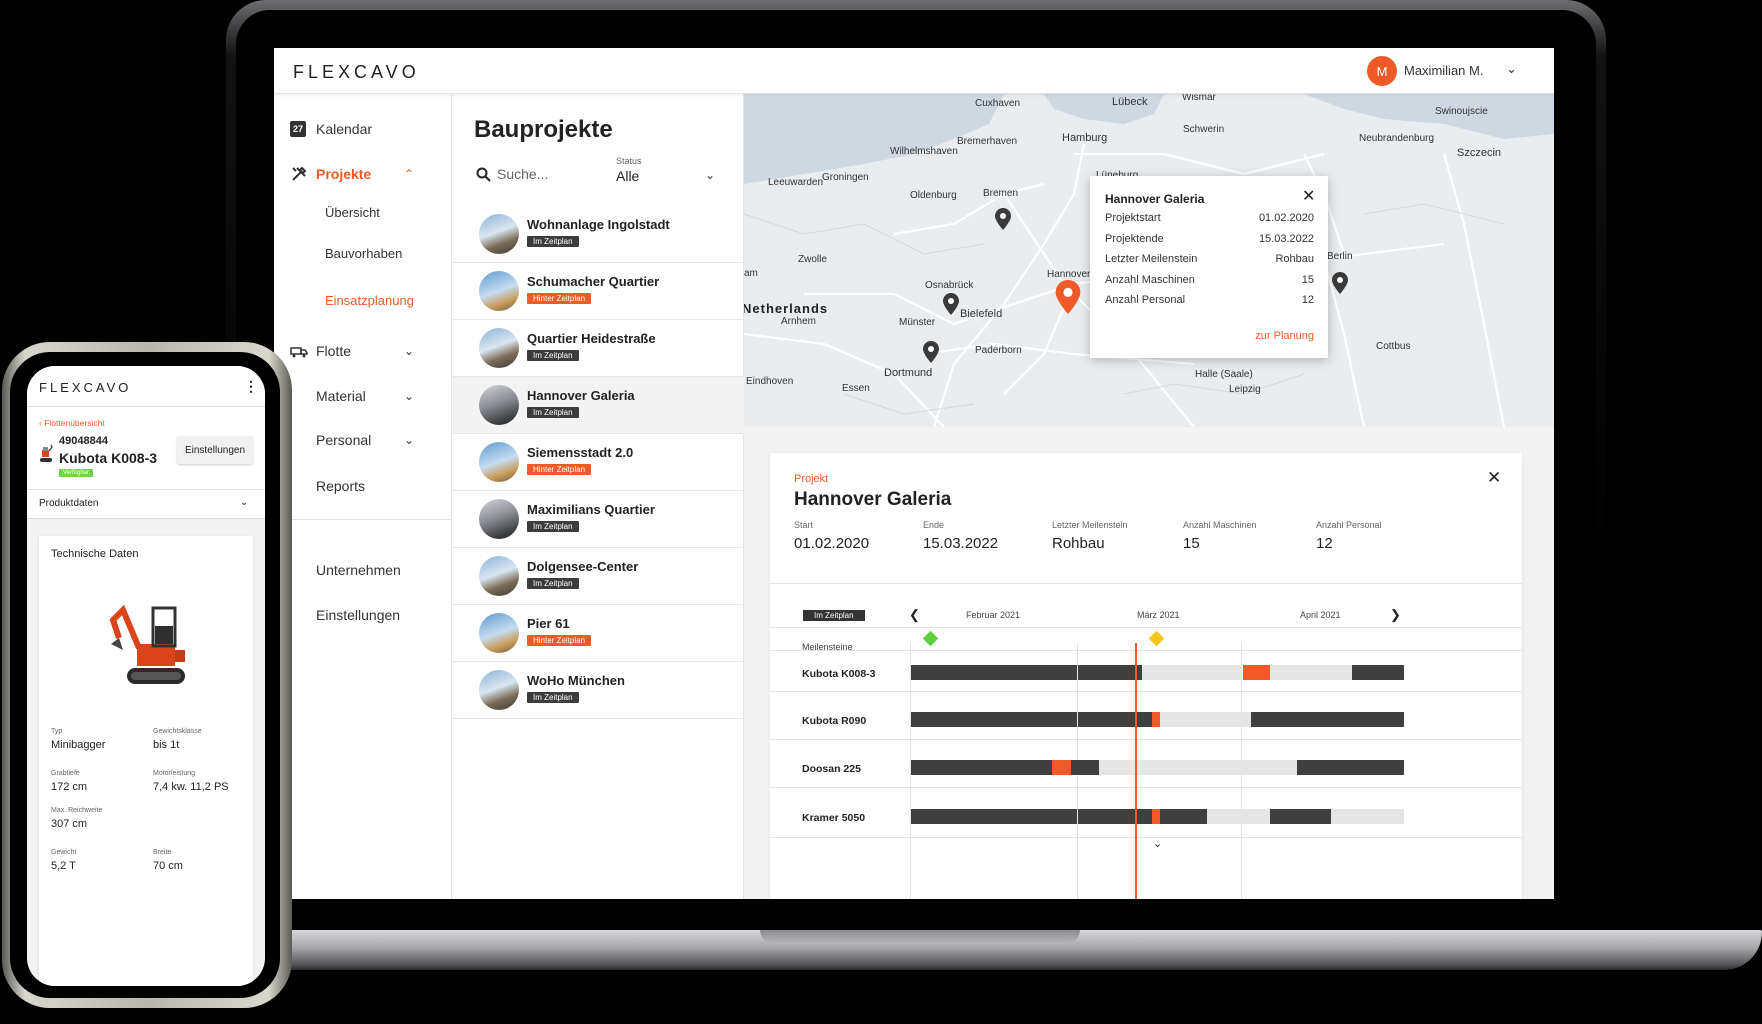 This screenshot has height=1024, width=1762. What do you see at coordinates (146, 504) in the screenshot?
I see `product-data-accordion: Produktdaten ⌄` at bounding box center [146, 504].